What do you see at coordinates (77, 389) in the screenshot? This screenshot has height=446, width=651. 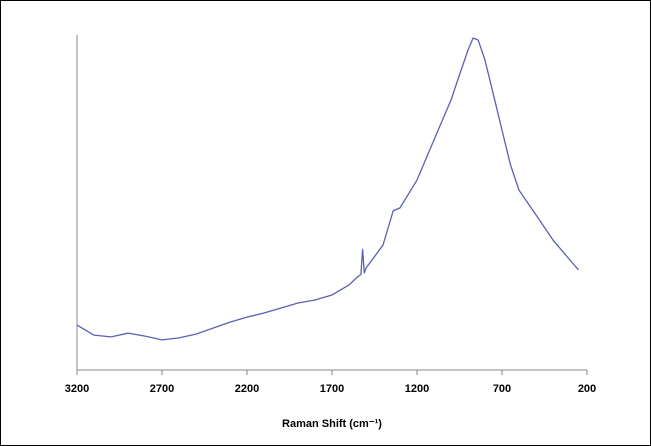 I see `x-tick-label: 3200` at bounding box center [77, 389].